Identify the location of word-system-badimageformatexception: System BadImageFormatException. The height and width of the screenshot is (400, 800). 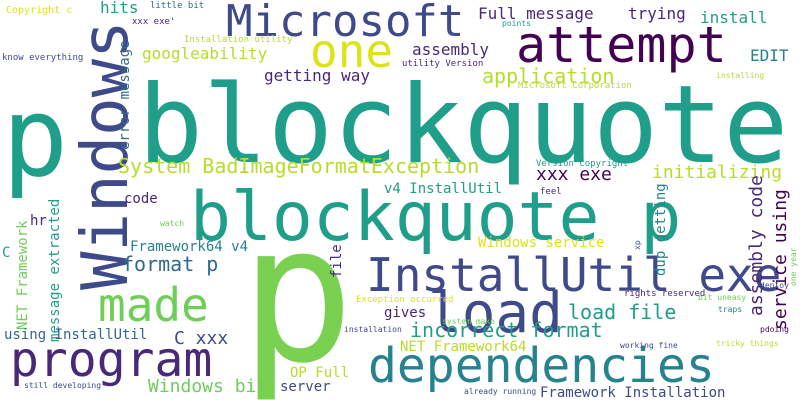
(299, 166).